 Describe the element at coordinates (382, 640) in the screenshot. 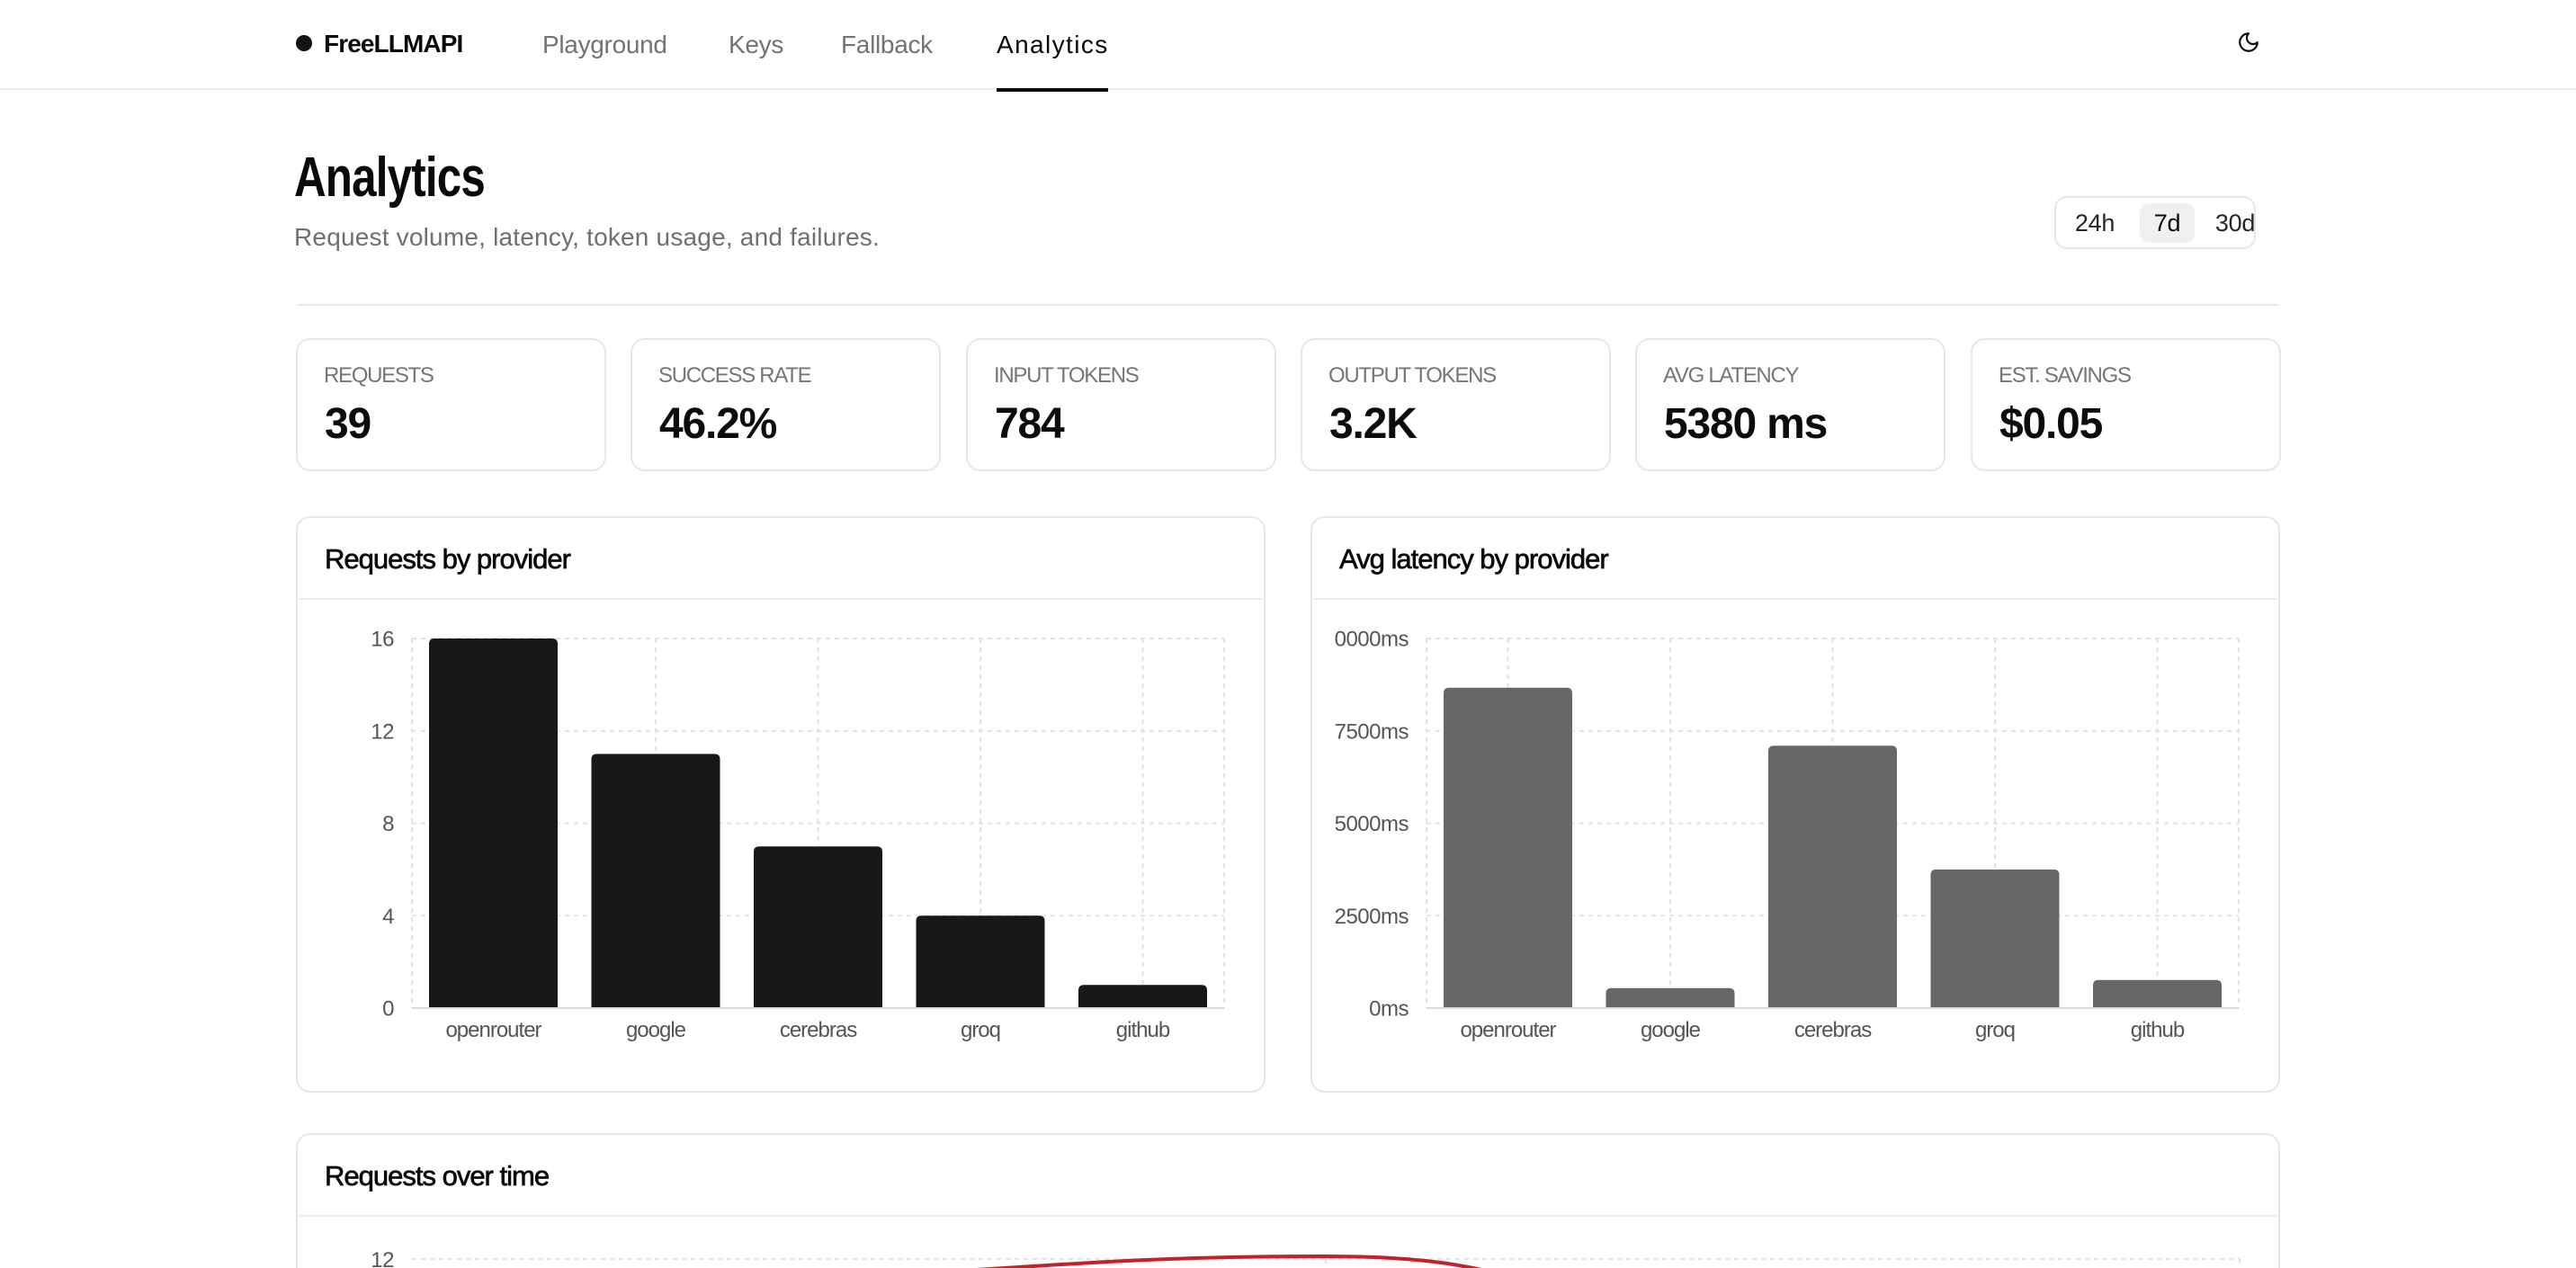

I see `svg-text: 16` at that location.